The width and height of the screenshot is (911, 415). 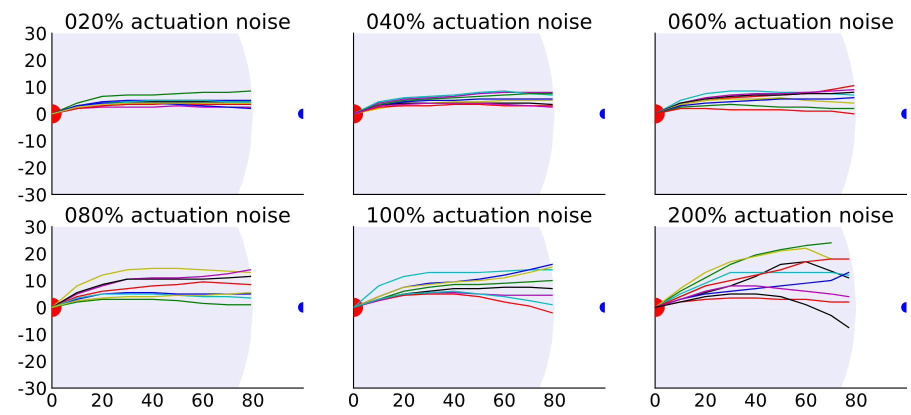 What do you see at coordinates (178, 21) in the screenshot?
I see `chart-title: 020% actuation noise` at bounding box center [178, 21].